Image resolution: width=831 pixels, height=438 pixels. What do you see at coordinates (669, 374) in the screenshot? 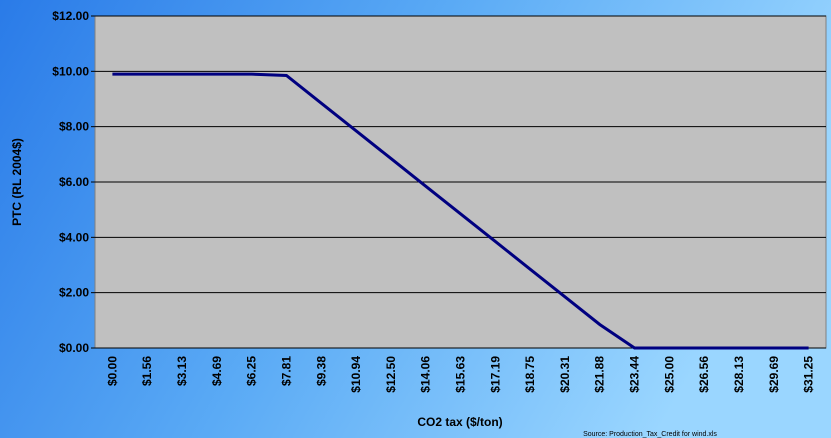
I see `x-tick-label: $25.00` at bounding box center [669, 374].